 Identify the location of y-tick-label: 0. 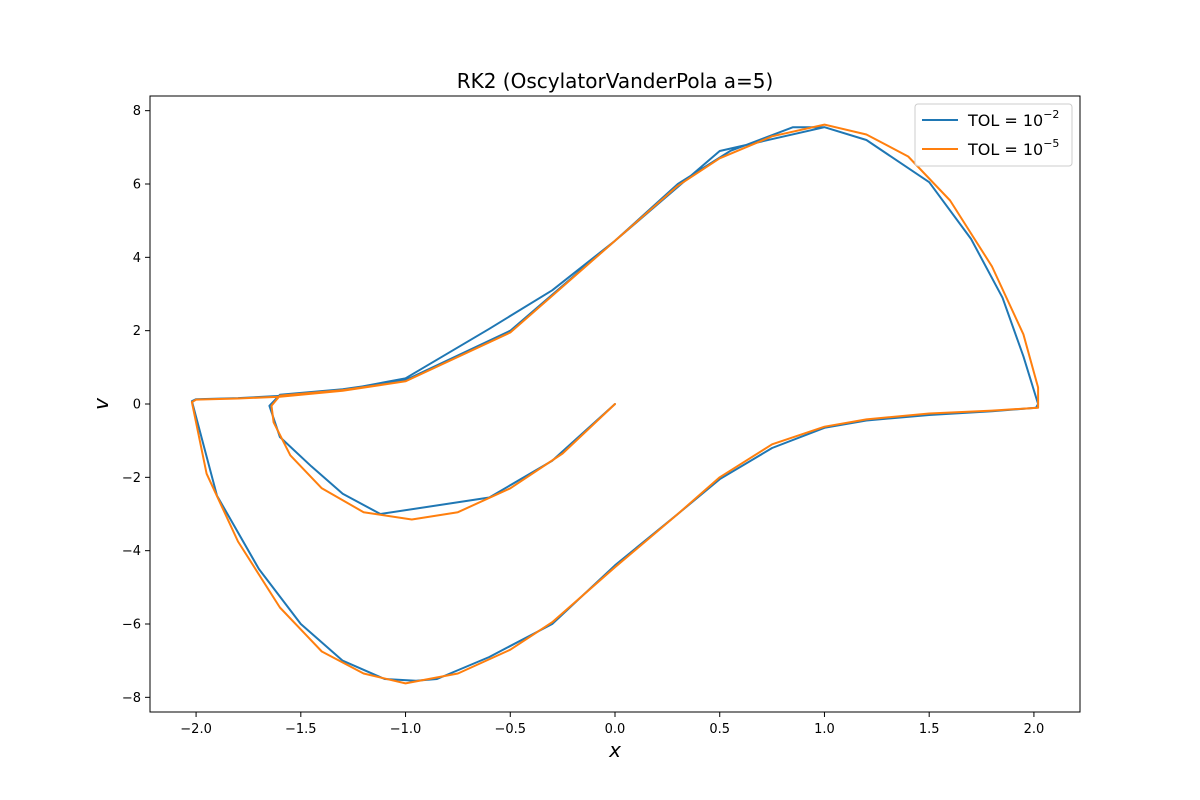
(137, 405).